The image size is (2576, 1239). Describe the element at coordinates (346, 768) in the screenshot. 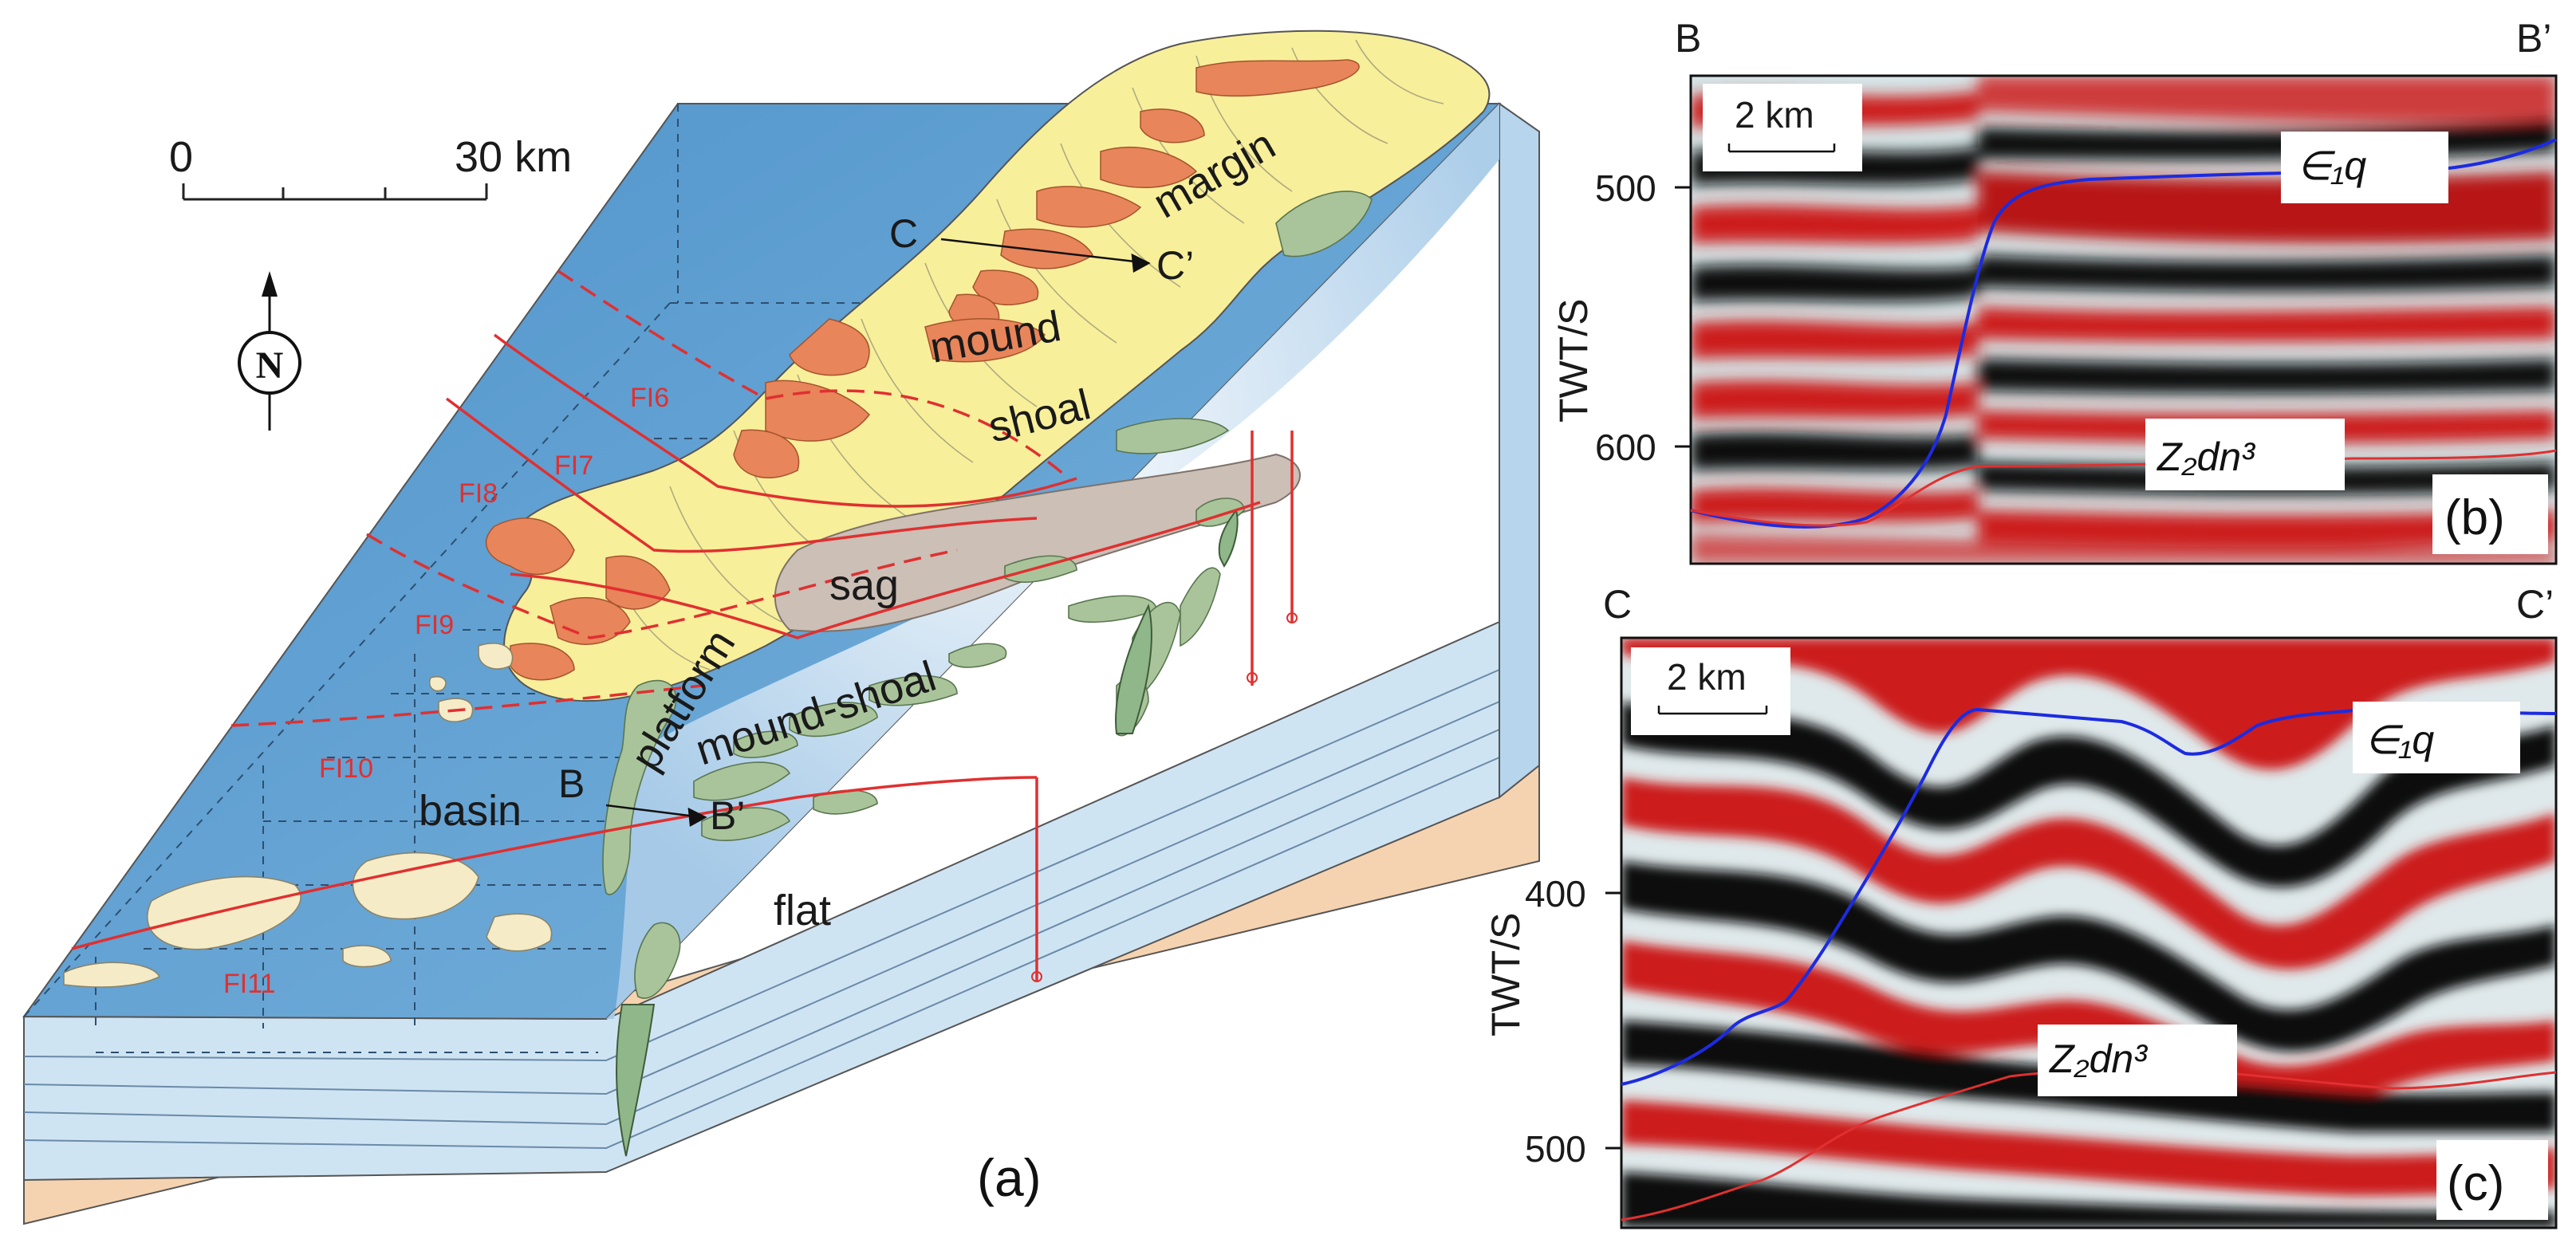

I see `fault-label-fi10: FI10` at that location.